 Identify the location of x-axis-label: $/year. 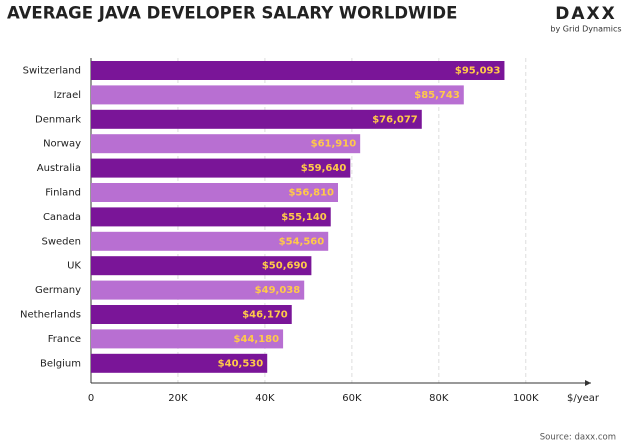
(583, 398).